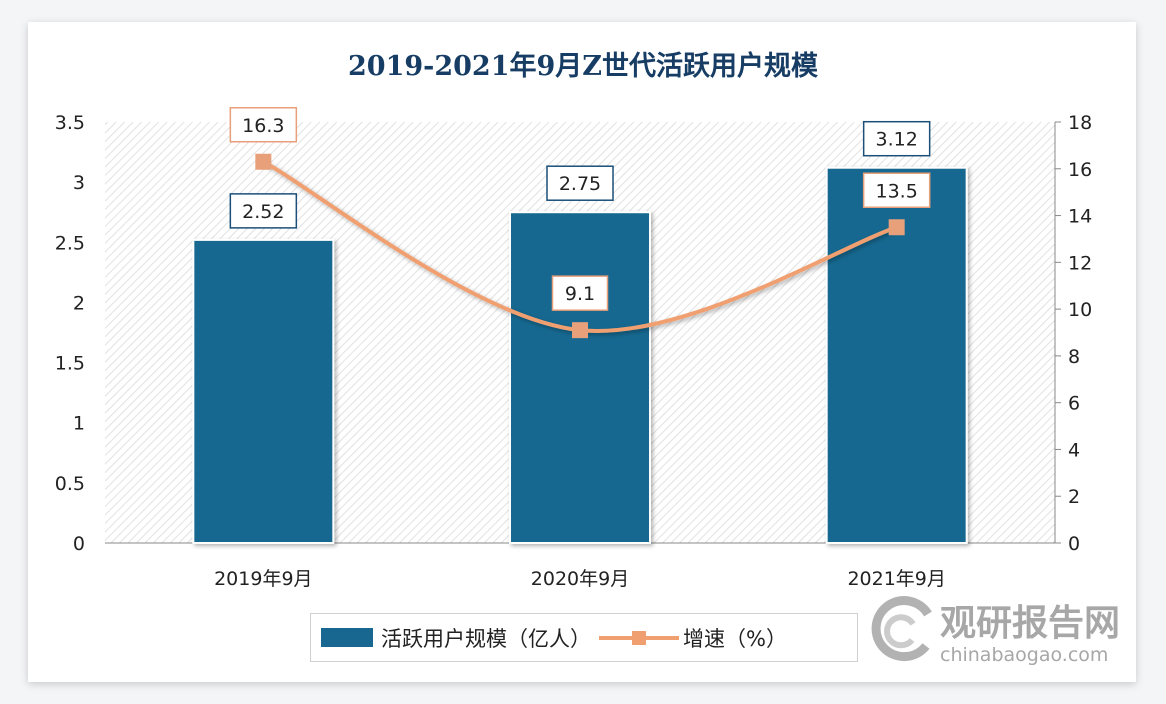 Image resolution: width=1166 pixels, height=704 pixels. I want to click on y-right-tick-label: 2, so click(1074, 497).